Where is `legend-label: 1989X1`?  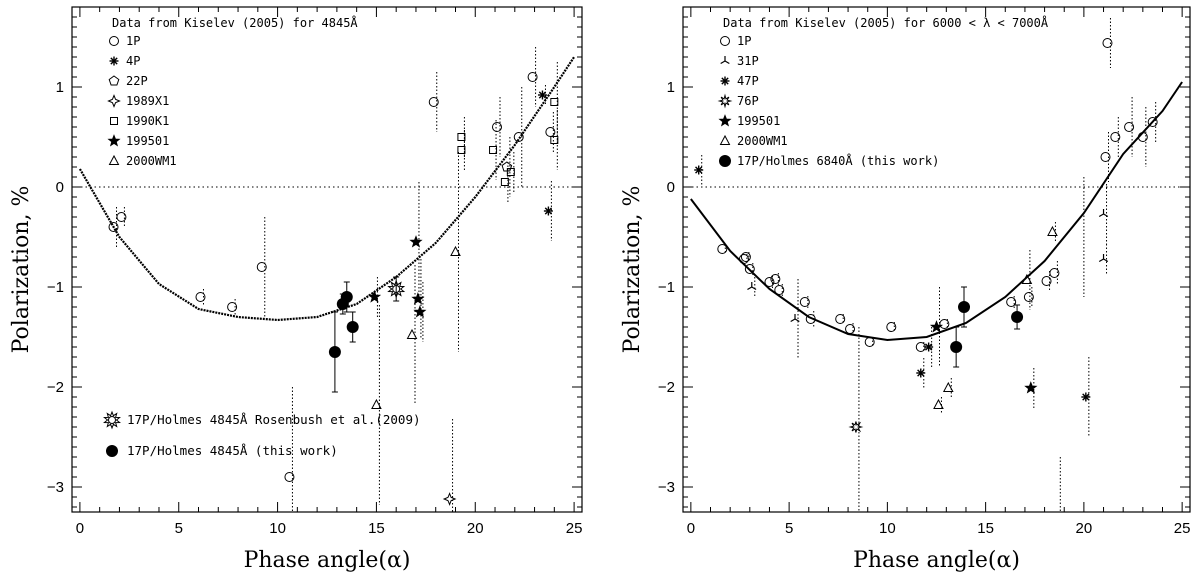
legend-label: 1989X1 is located at coordinates (147, 101).